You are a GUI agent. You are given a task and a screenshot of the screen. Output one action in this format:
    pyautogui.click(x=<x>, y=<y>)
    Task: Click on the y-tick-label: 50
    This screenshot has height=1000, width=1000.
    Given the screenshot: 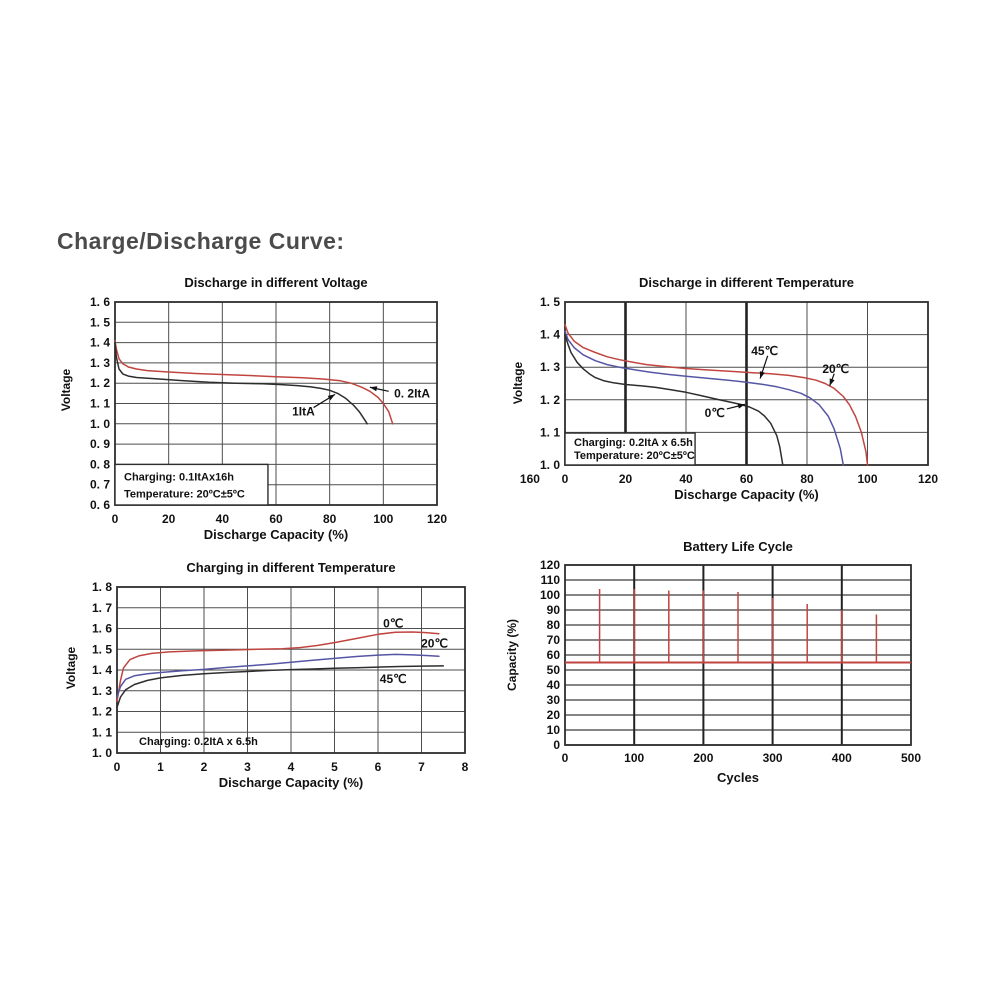 What is the action you would take?
    pyautogui.click(x=554, y=670)
    